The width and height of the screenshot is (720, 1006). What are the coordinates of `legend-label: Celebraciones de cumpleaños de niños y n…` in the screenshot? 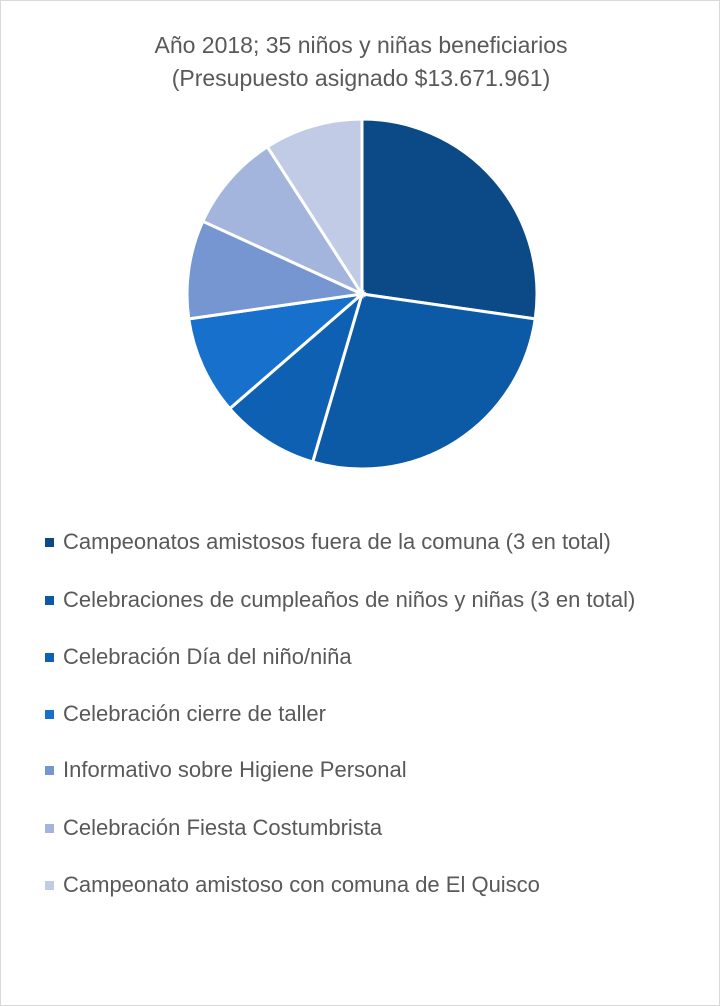 It's located at (349, 599).